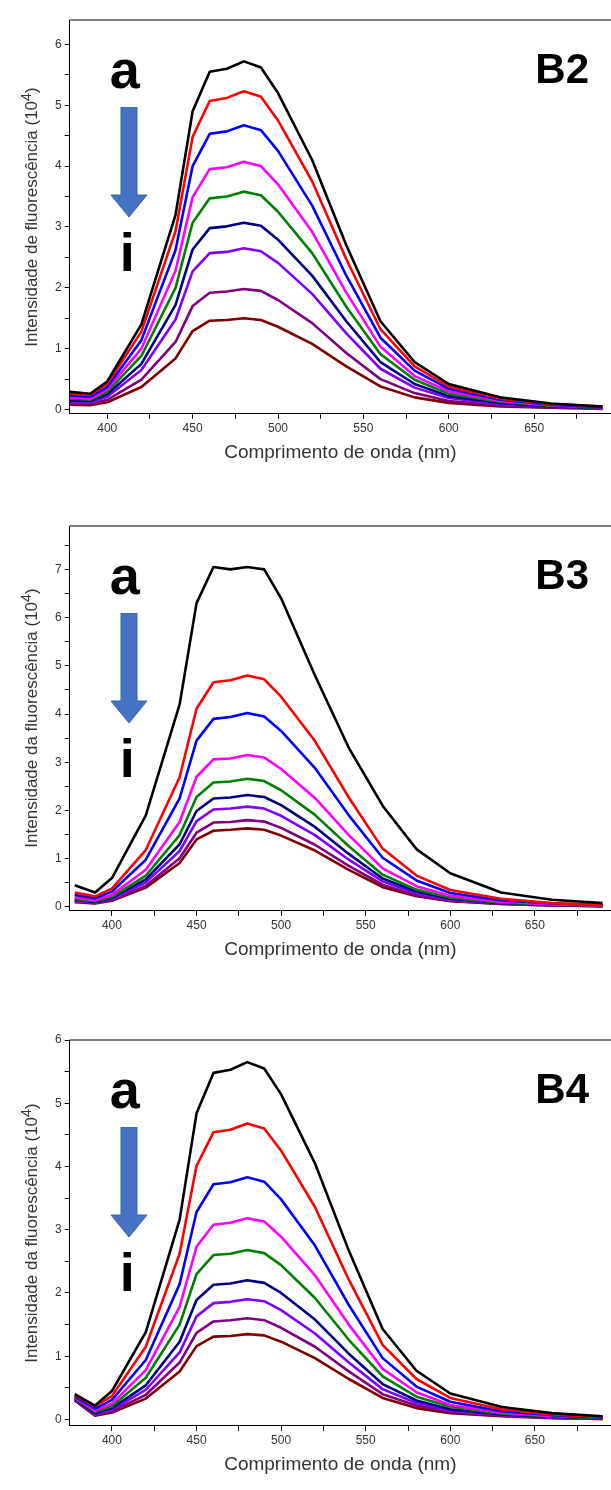  Describe the element at coordinates (562, 574) in the screenshot. I see `text: B3` at that location.